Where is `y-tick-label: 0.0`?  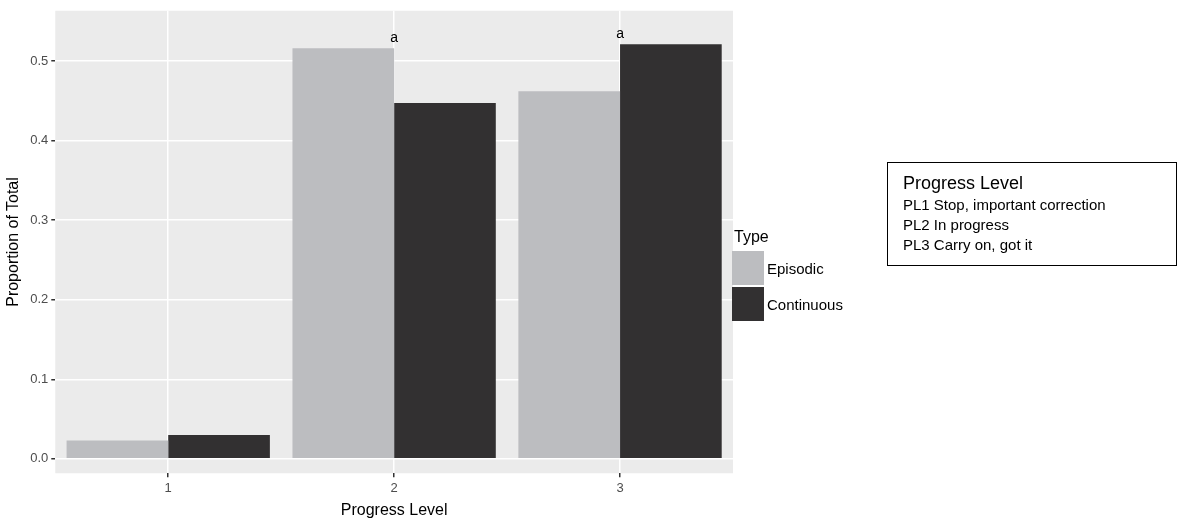 y-tick-label: 0.0 is located at coordinates (39, 458).